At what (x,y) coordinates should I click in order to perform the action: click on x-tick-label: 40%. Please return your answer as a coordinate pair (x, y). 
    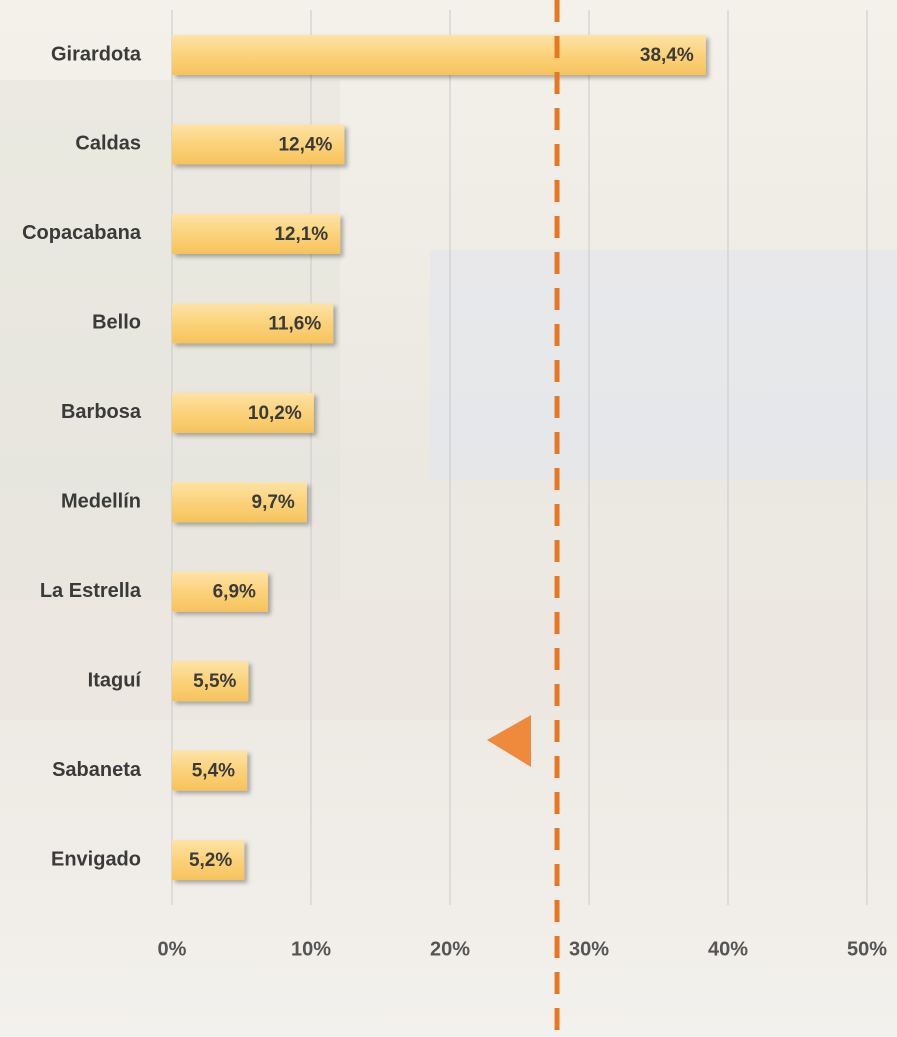
    Looking at the image, I should click on (728, 949).